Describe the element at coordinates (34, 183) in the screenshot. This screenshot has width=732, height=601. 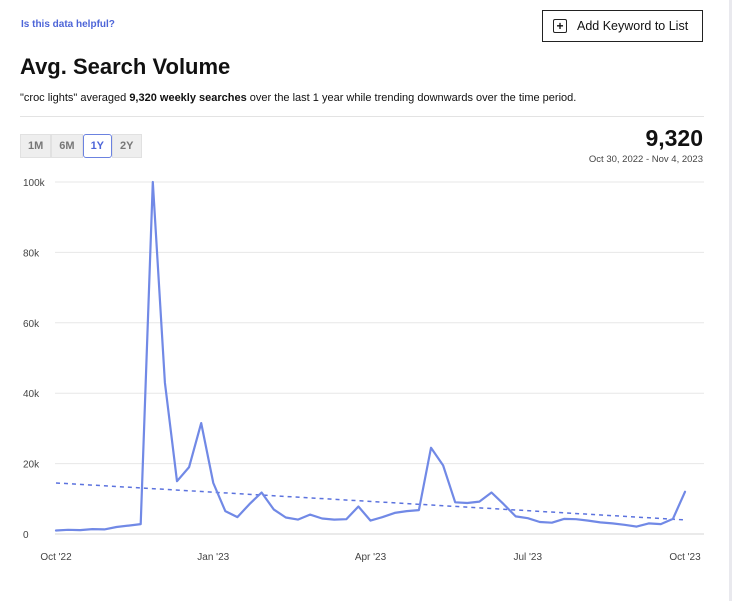
I see `y-tick-label: 100k` at that location.